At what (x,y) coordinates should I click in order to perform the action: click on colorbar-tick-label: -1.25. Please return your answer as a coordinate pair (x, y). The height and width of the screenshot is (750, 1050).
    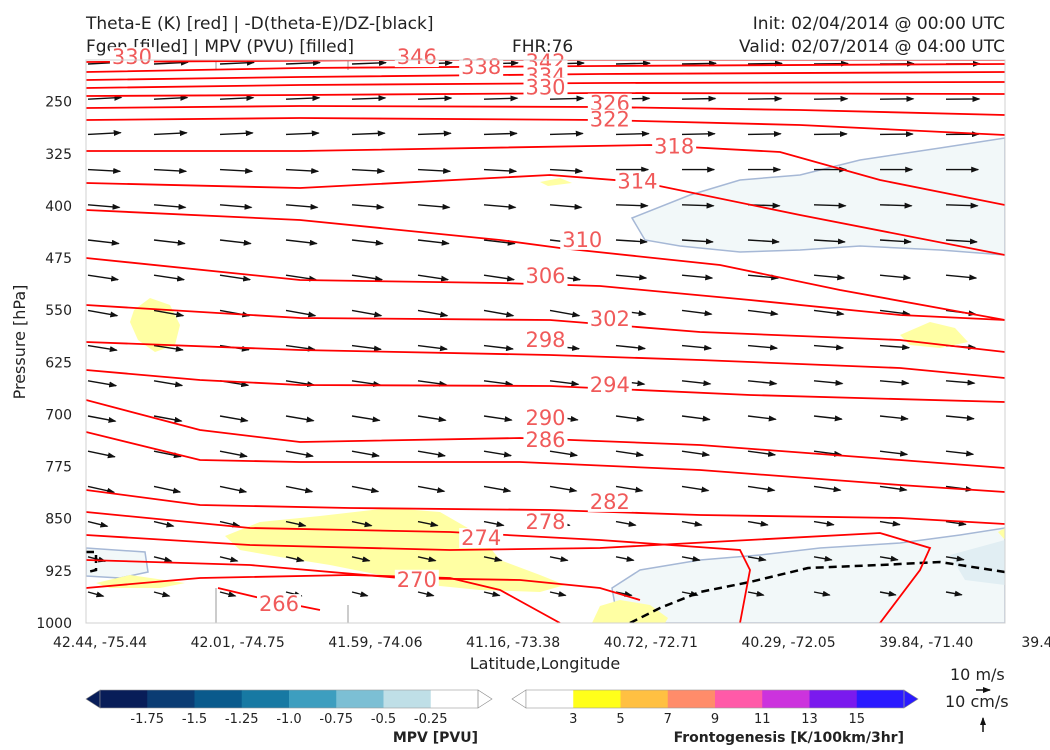
    Looking at the image, I should click on (242, 719).